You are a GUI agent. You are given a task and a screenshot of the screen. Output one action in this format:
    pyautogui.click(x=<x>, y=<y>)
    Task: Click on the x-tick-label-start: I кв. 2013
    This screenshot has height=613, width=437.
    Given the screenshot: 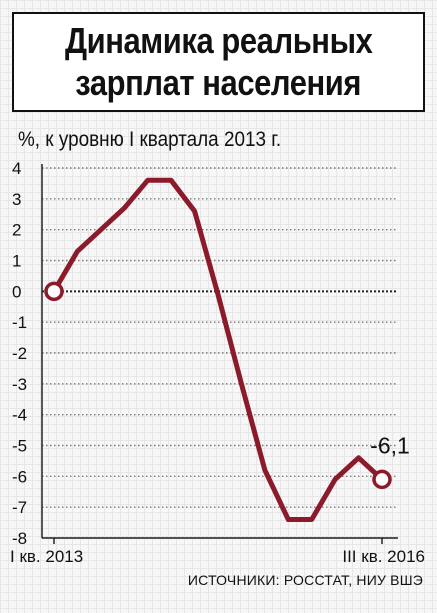 What is the action you would take?
    pyautogui.click(x=46, y=556)
    